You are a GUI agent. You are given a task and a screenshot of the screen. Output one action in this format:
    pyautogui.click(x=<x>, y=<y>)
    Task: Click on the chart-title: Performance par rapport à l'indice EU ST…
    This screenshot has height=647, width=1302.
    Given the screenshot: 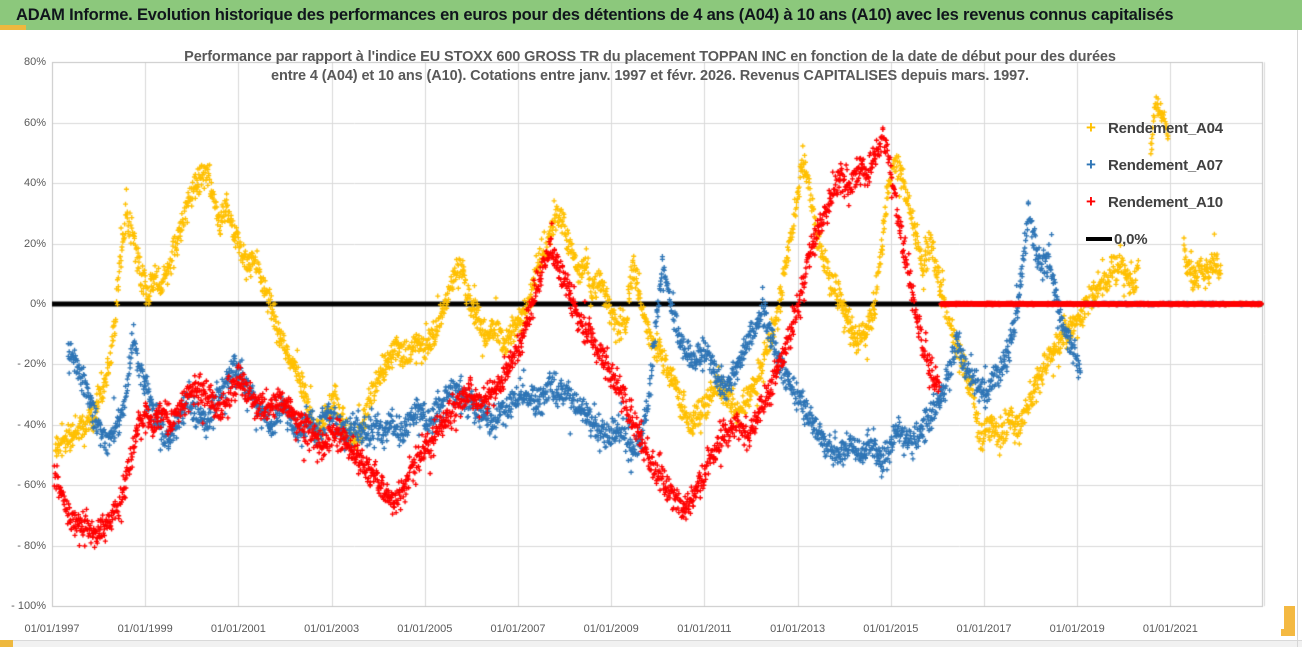 What is the action you would take?
    pyautogui.click(x=650, y=67)
    